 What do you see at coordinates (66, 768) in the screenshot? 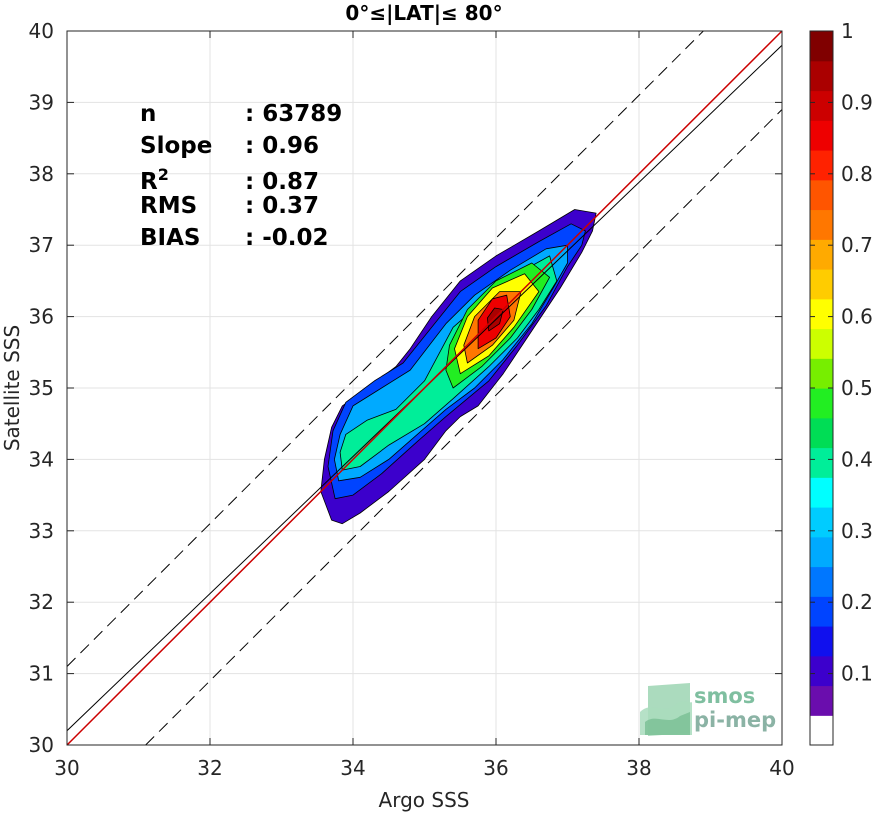
I see `x-tick-label: 30` at bounding box center [66, 768].